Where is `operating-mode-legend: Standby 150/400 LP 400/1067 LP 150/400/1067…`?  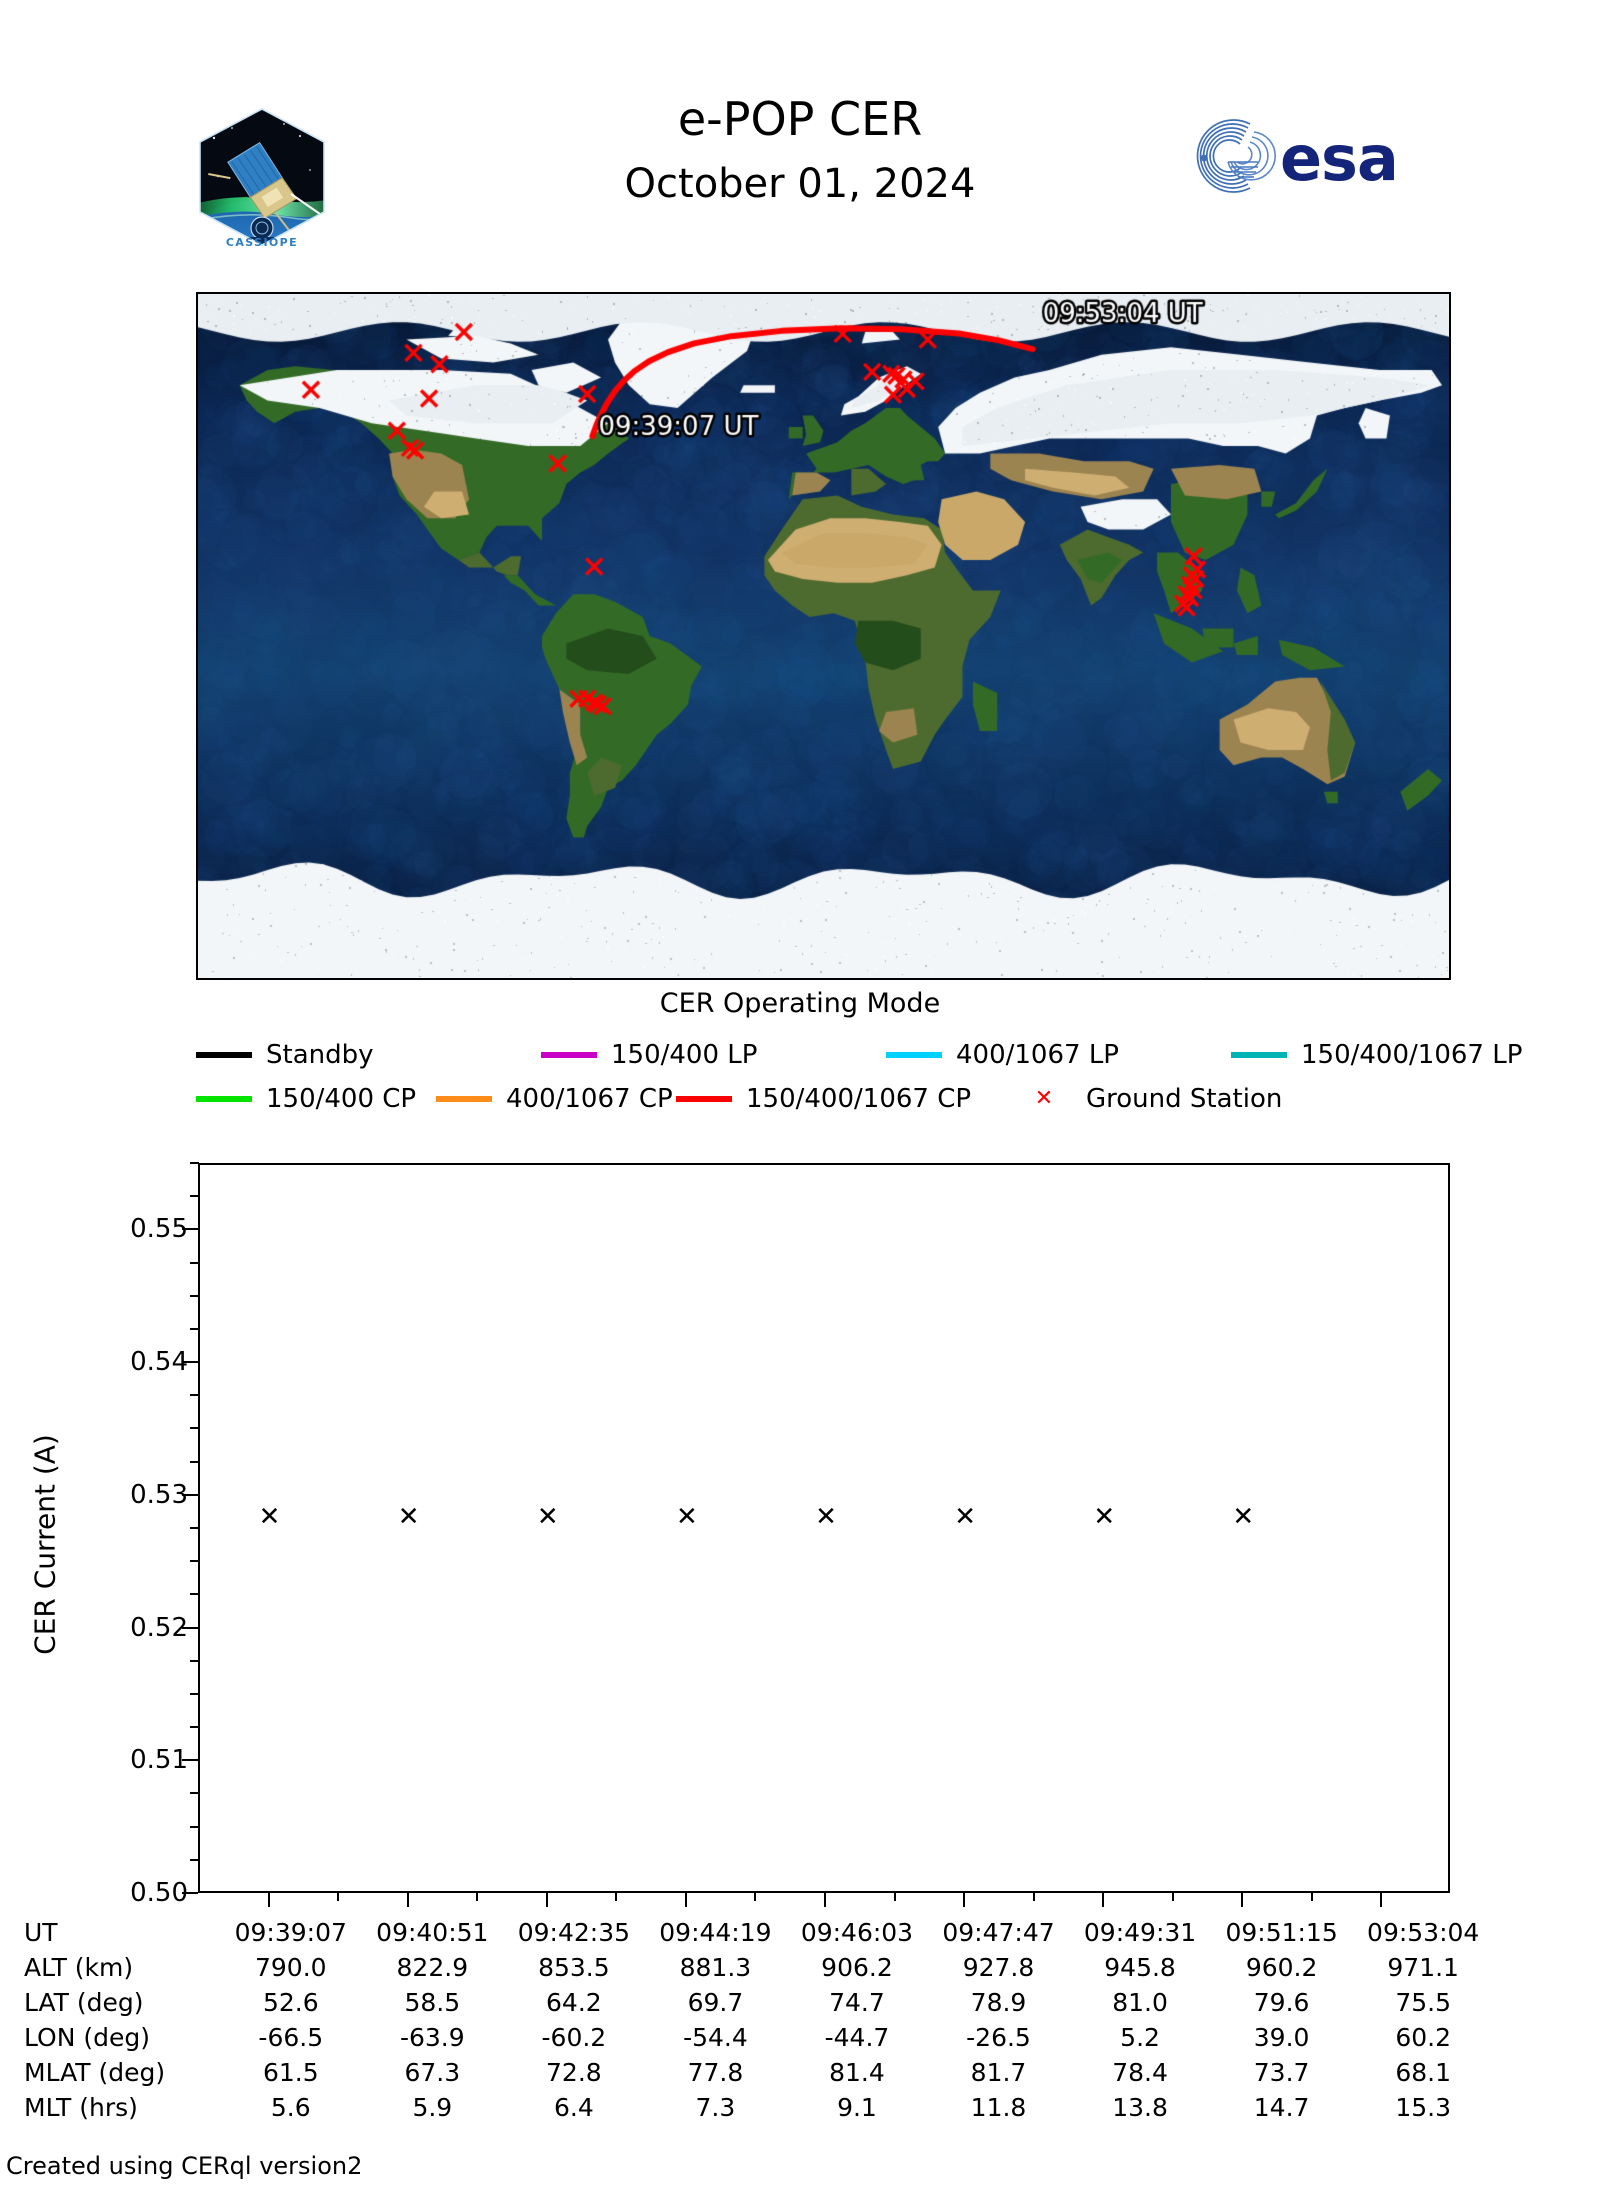 operating-mode-legend: Standby 150/400 LP 400/1067 LP 150/400/1067… is located at coordinates (859, 1079).